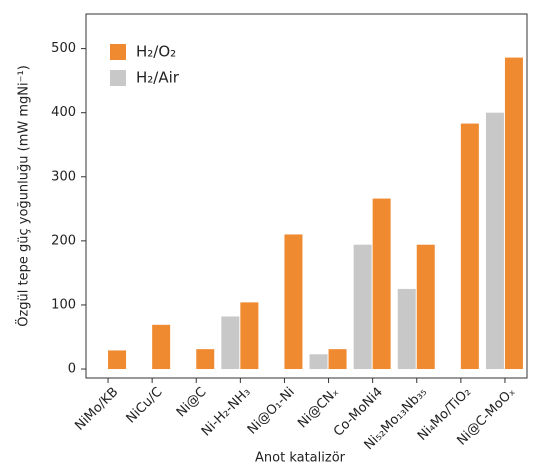 The image size is (534, 466). What do you see at coordinates (72, 369) in the screenshot?
I see `y-tick-label: 0` at bounding box center [72, 369].